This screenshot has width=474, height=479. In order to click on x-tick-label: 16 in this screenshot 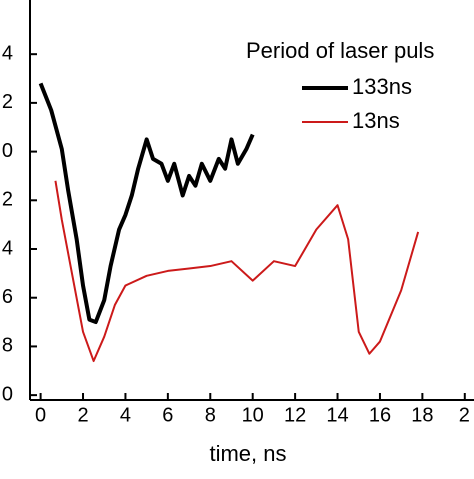, I will do `click(380, 415)`.